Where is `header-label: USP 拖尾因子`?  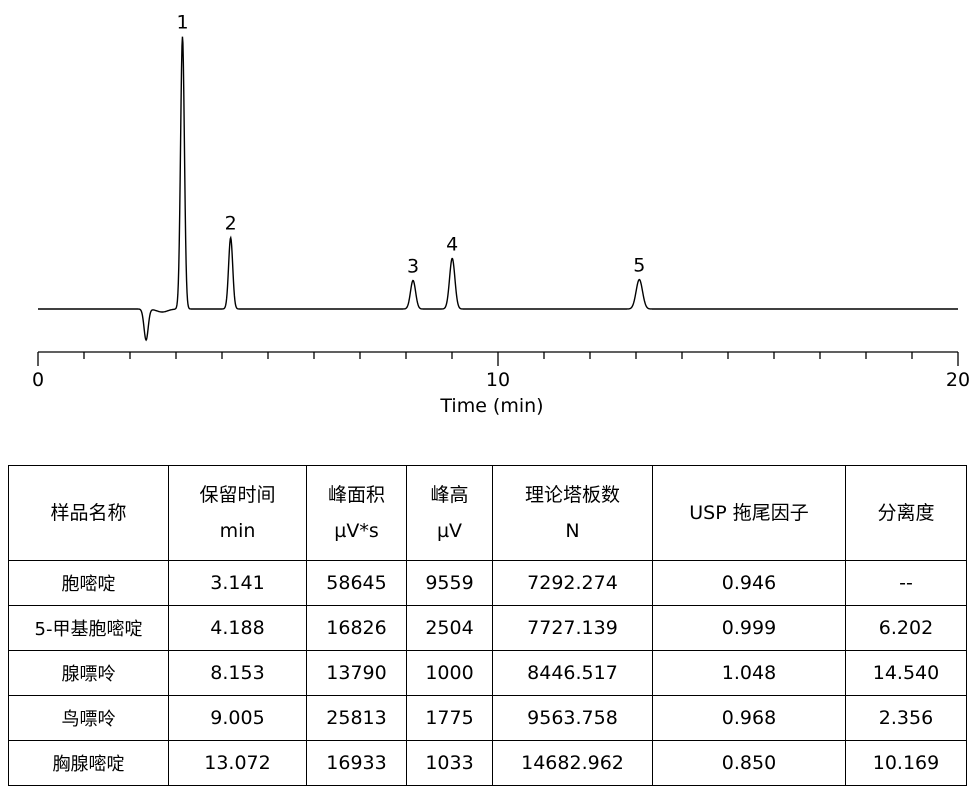 header-label: USP 拖尾因子 is located at coordinates (749, 513).